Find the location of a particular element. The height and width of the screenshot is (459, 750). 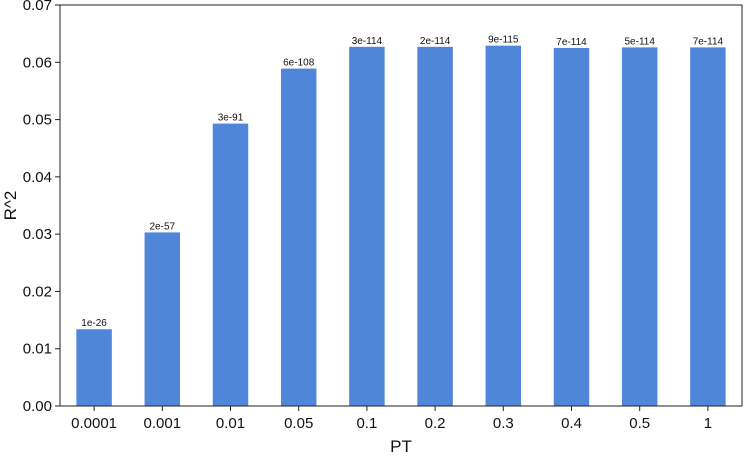

bar-data-label: 6e-108 is located at coordinates (299, 63).